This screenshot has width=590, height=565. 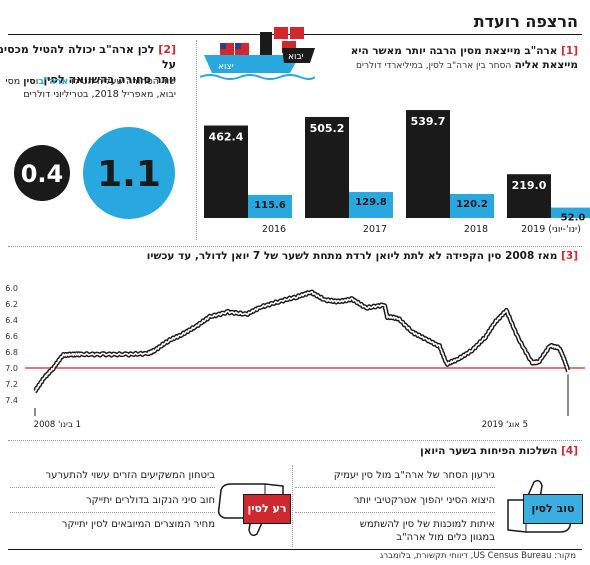 I want to click on bad-item-1: ביטחון המשקיעים הזרים עשוי להתערער, so click(x=130, y=475).